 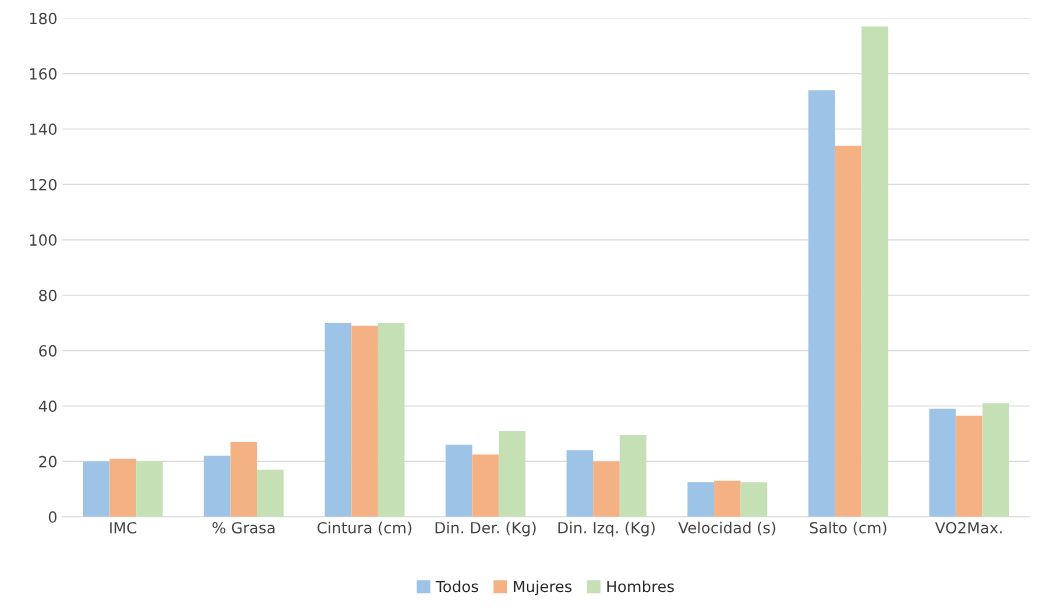 I want to click on y-tick-label: 100, so click(x=43, y=240).